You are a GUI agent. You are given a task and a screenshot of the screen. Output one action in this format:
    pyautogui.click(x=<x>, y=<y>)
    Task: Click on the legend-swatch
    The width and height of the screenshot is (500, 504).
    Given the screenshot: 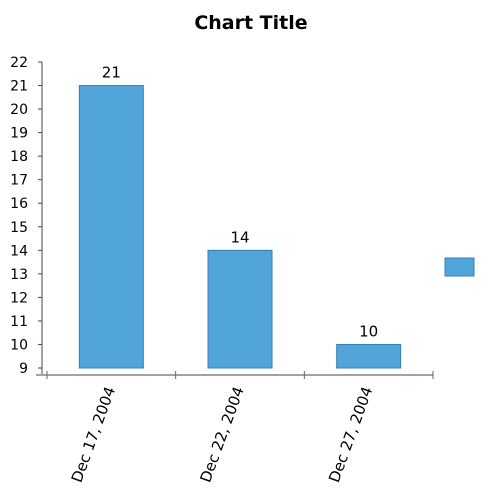 What is the action you would take?
    pyautogui.click(x=459, y=267)
    